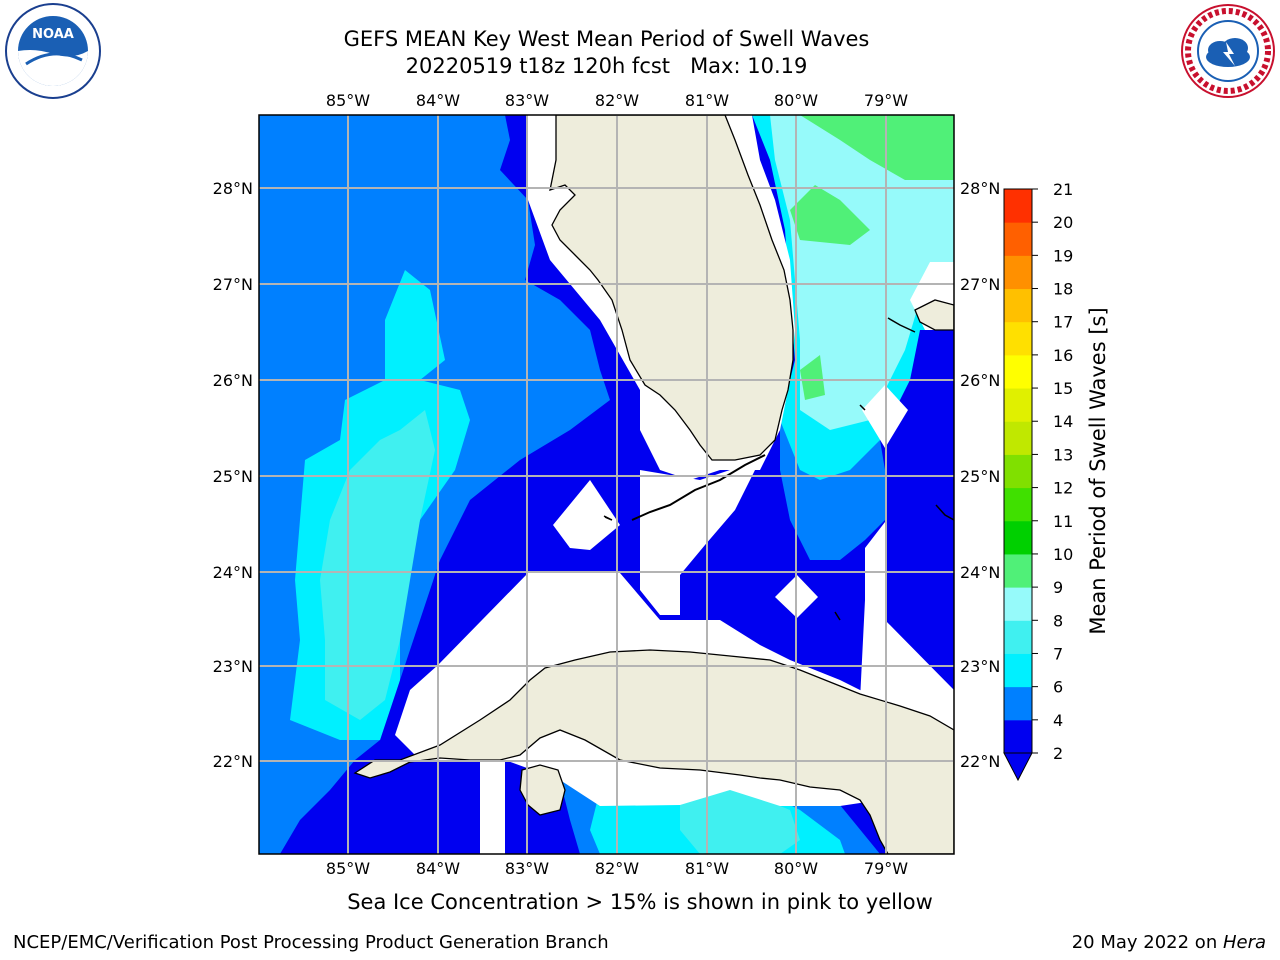 The image size is (1280, 960). I want to click on noaa-logo-text: NOAA, so click(53, 34).